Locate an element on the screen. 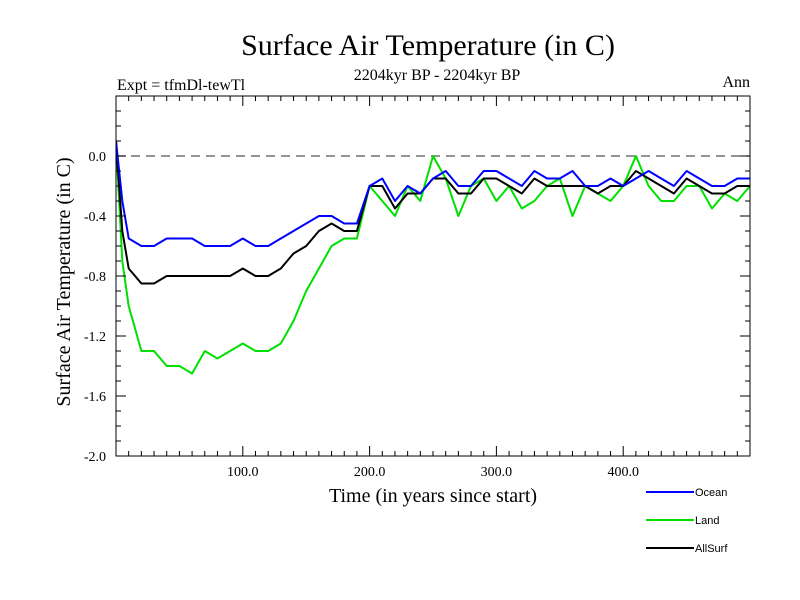  y-tick-label: -0.8 is located at coordinates (95, 277).